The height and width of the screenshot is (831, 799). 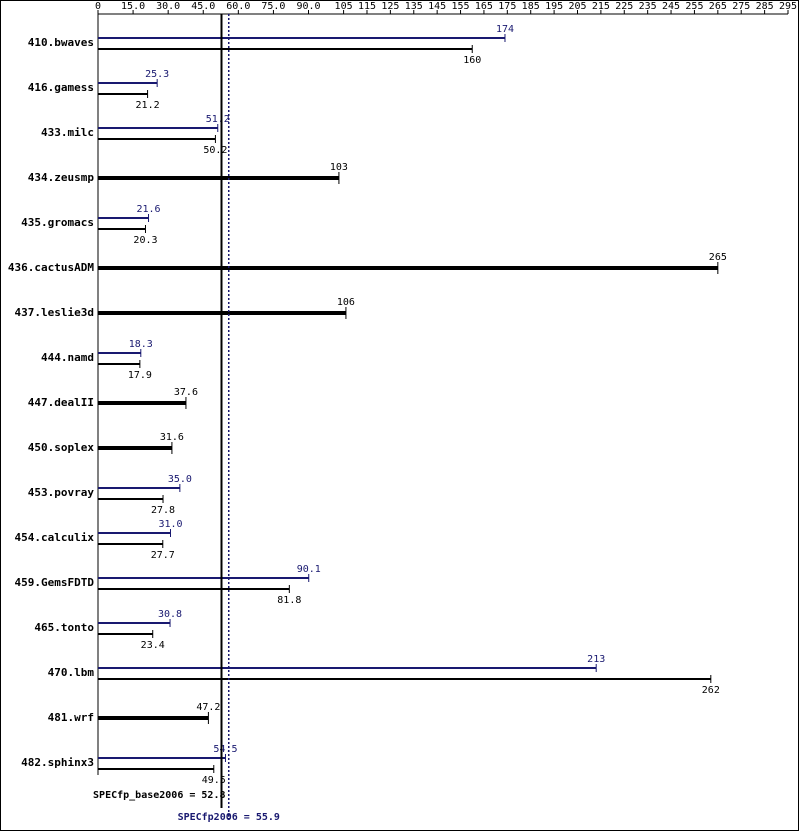 What do you see at coordinates (163, 555) in the screenshot?
I see `value-label: 27.7` at bounding box center [163, 555].